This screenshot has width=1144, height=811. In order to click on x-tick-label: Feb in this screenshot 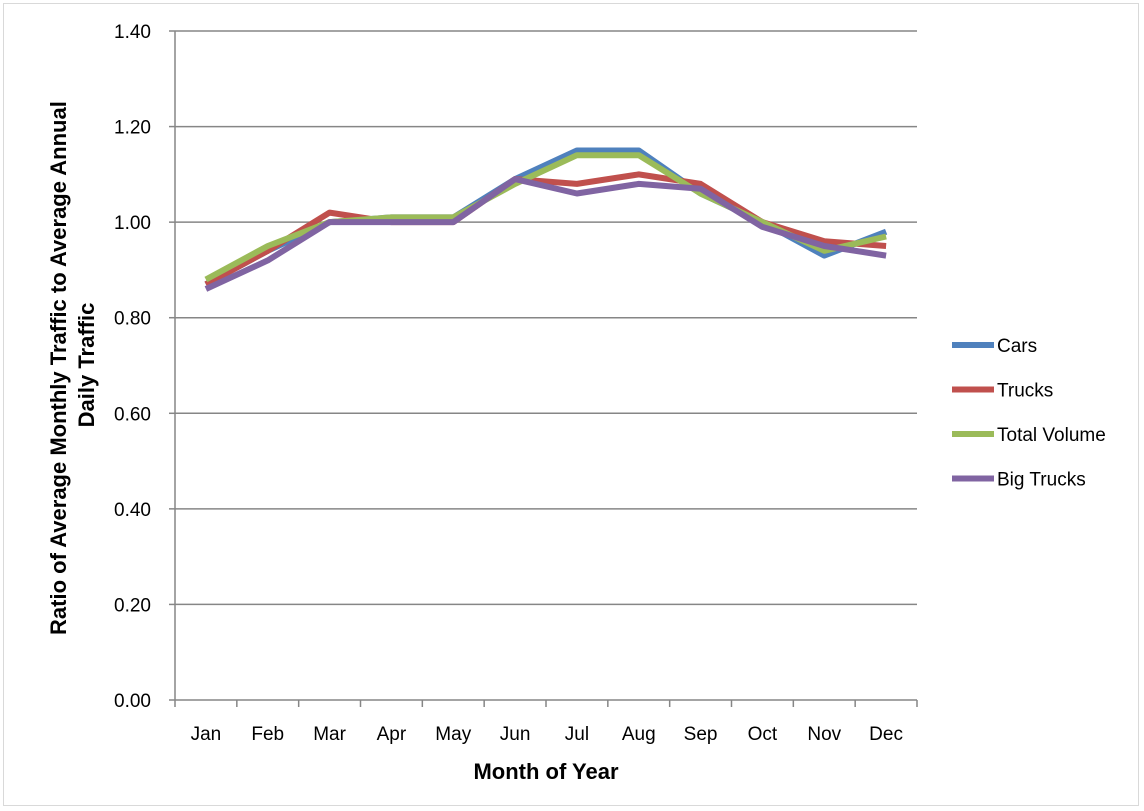, I will do `click(267, 734)`.